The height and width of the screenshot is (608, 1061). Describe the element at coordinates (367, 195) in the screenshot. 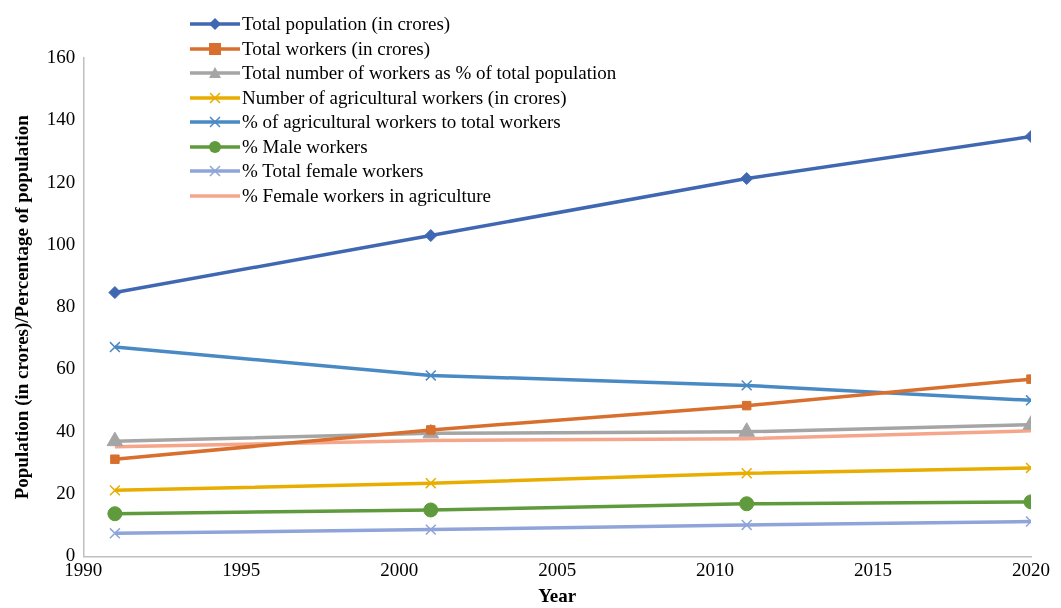

I see `legend-label: % Female workers in agriculture` at that location.